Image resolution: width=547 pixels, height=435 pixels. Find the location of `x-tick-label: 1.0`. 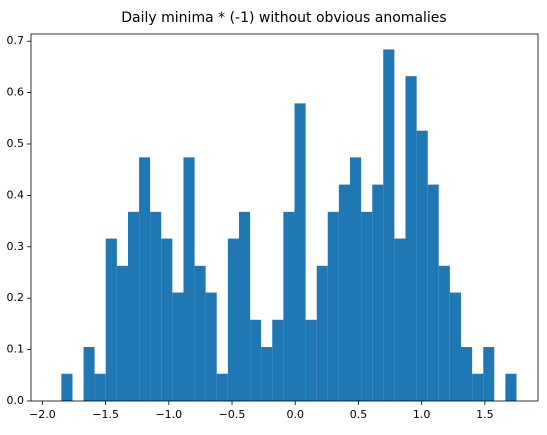

x-tick-label: 1.0 is located at coordinates (422, 414).